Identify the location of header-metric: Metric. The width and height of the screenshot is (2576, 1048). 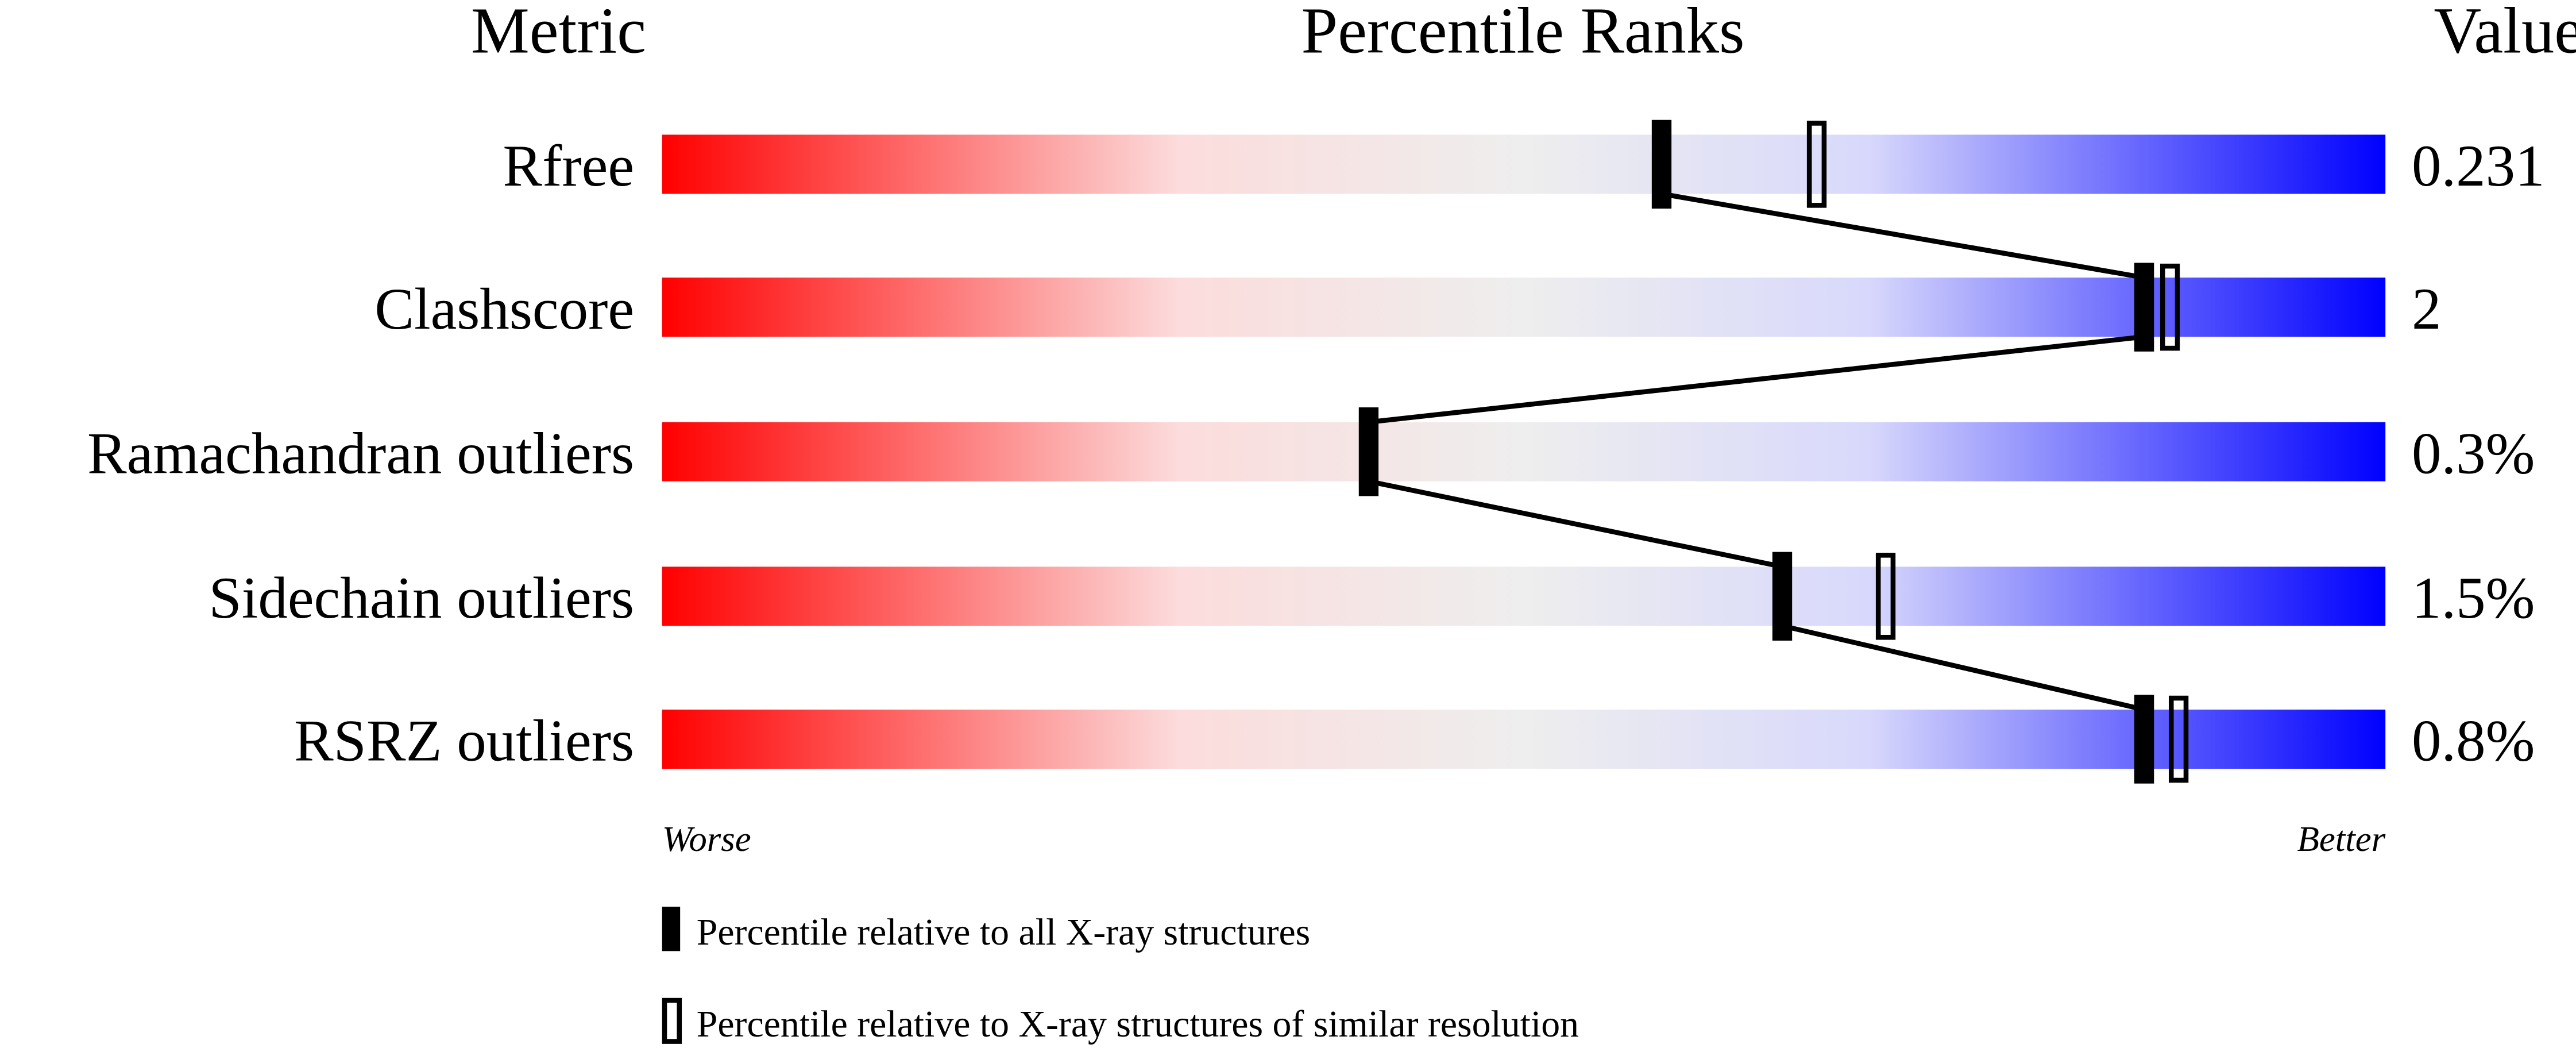
(558, 33).